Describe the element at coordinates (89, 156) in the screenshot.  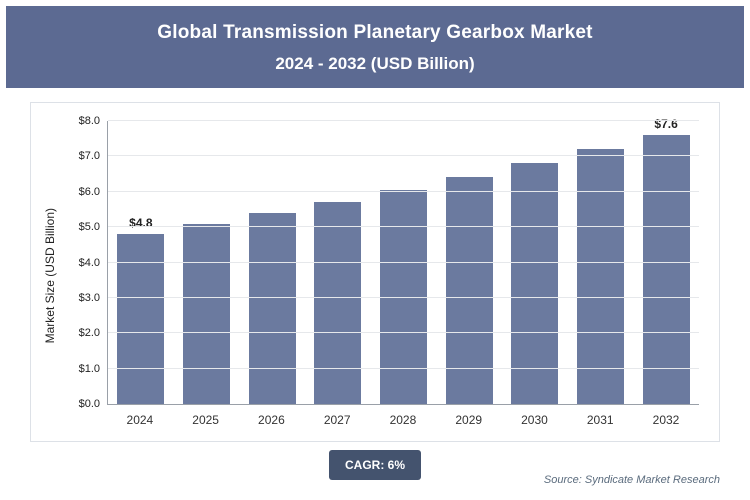
I see `y-tick-label: $7.0` at that location.